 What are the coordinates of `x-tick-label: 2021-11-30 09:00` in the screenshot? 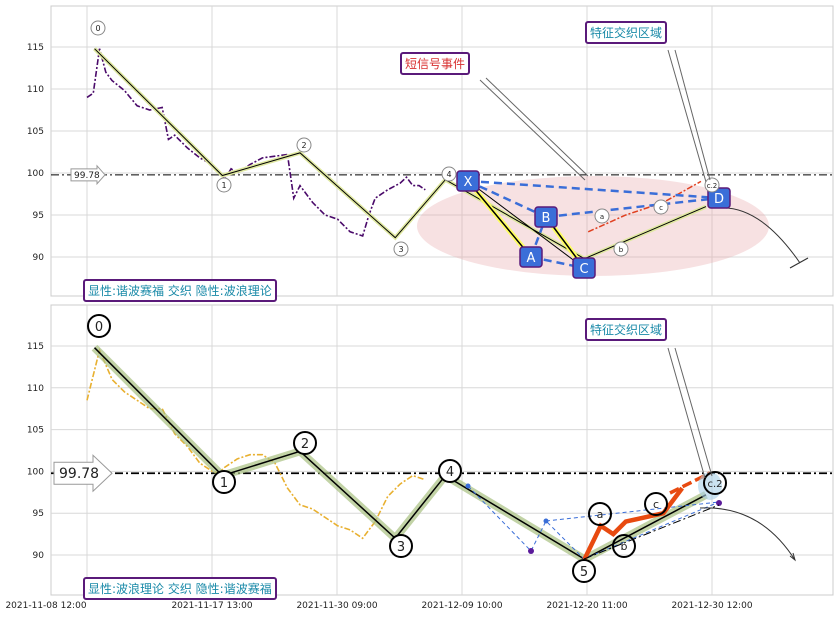 It's located at (336, 606).